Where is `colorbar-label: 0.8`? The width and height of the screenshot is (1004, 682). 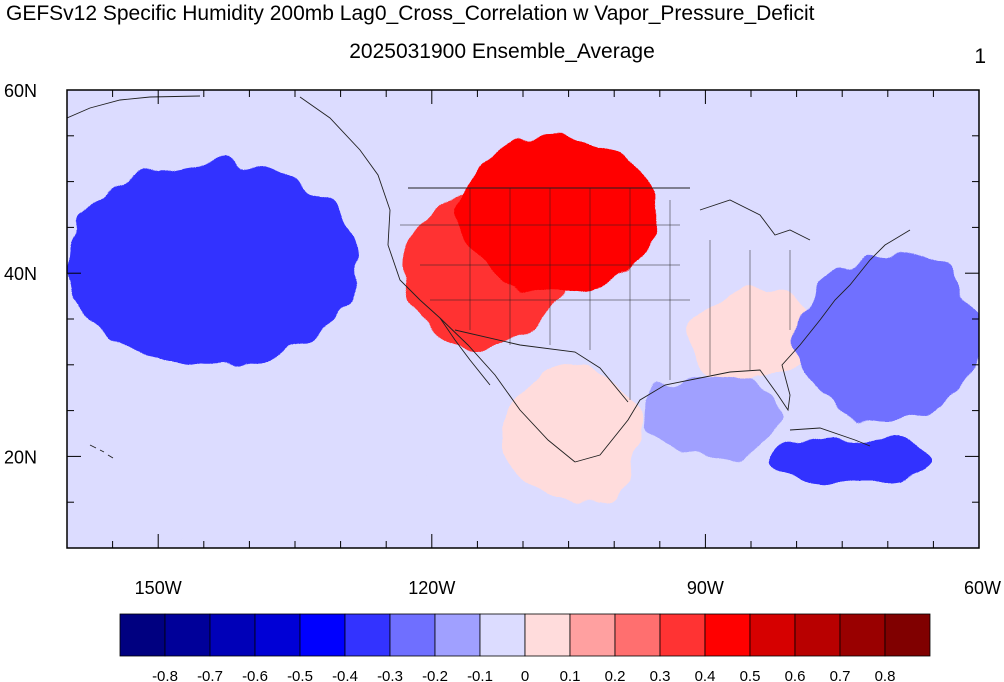
colorbar-label: 0.8 is located at coordinates (885, 675).